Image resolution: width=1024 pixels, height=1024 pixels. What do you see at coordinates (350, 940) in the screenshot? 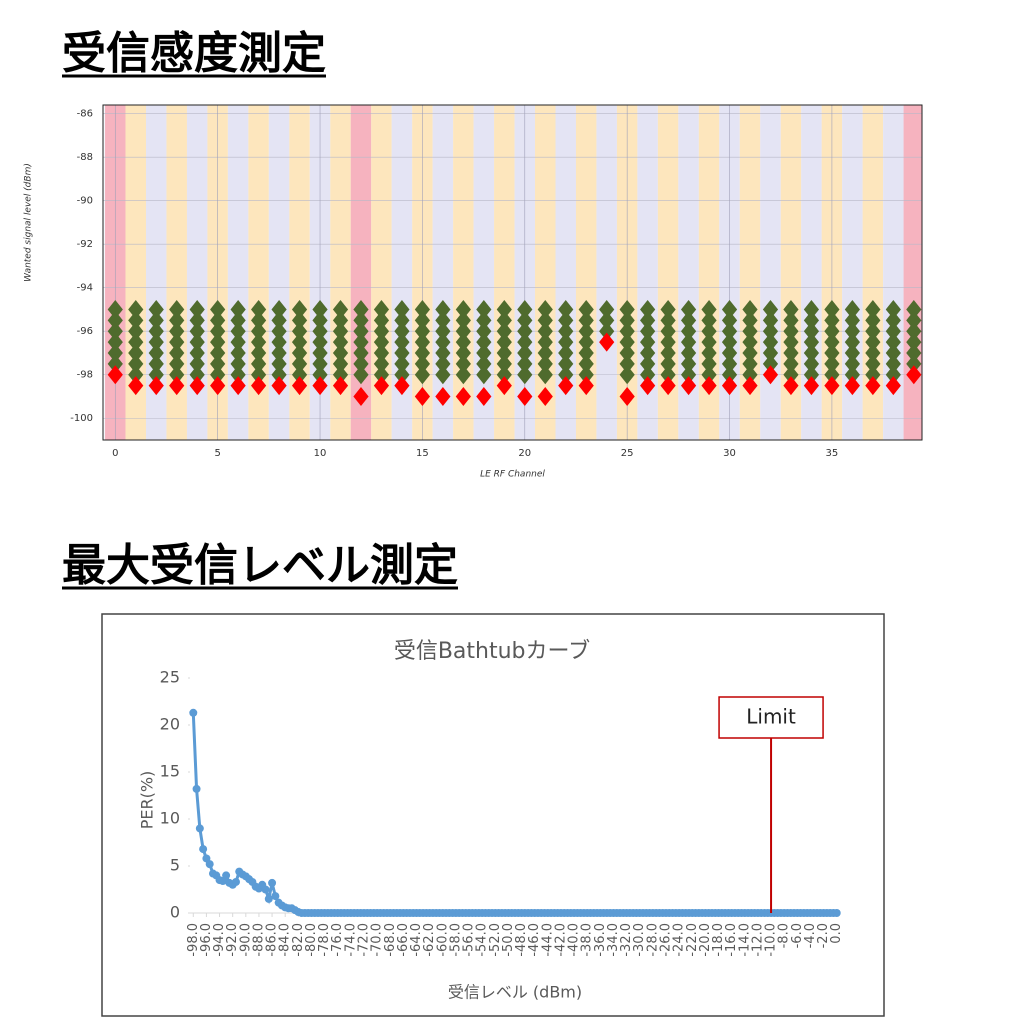
I see `x-tick-label: -74.0` at bounding box center [350, 940].